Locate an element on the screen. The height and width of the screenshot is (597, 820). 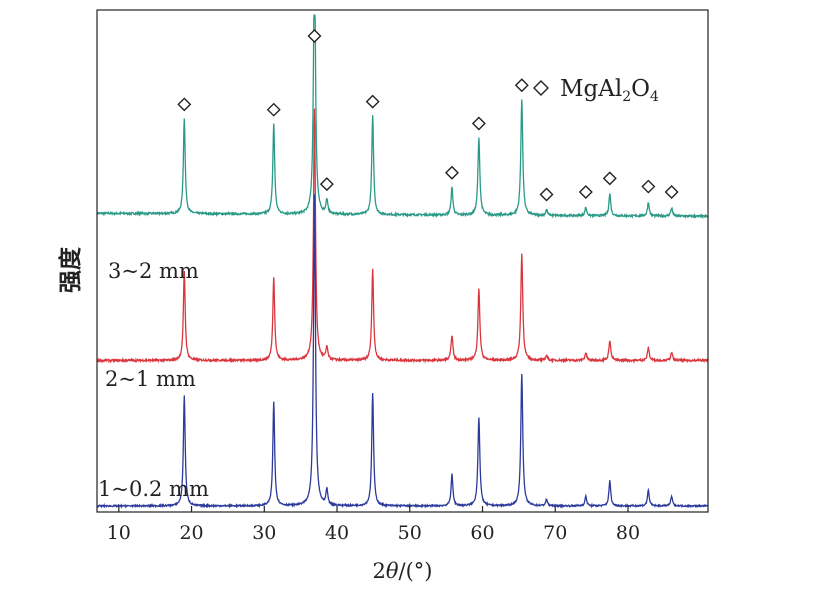
x-tick-label: 70 is located at coordinates (555, 533).